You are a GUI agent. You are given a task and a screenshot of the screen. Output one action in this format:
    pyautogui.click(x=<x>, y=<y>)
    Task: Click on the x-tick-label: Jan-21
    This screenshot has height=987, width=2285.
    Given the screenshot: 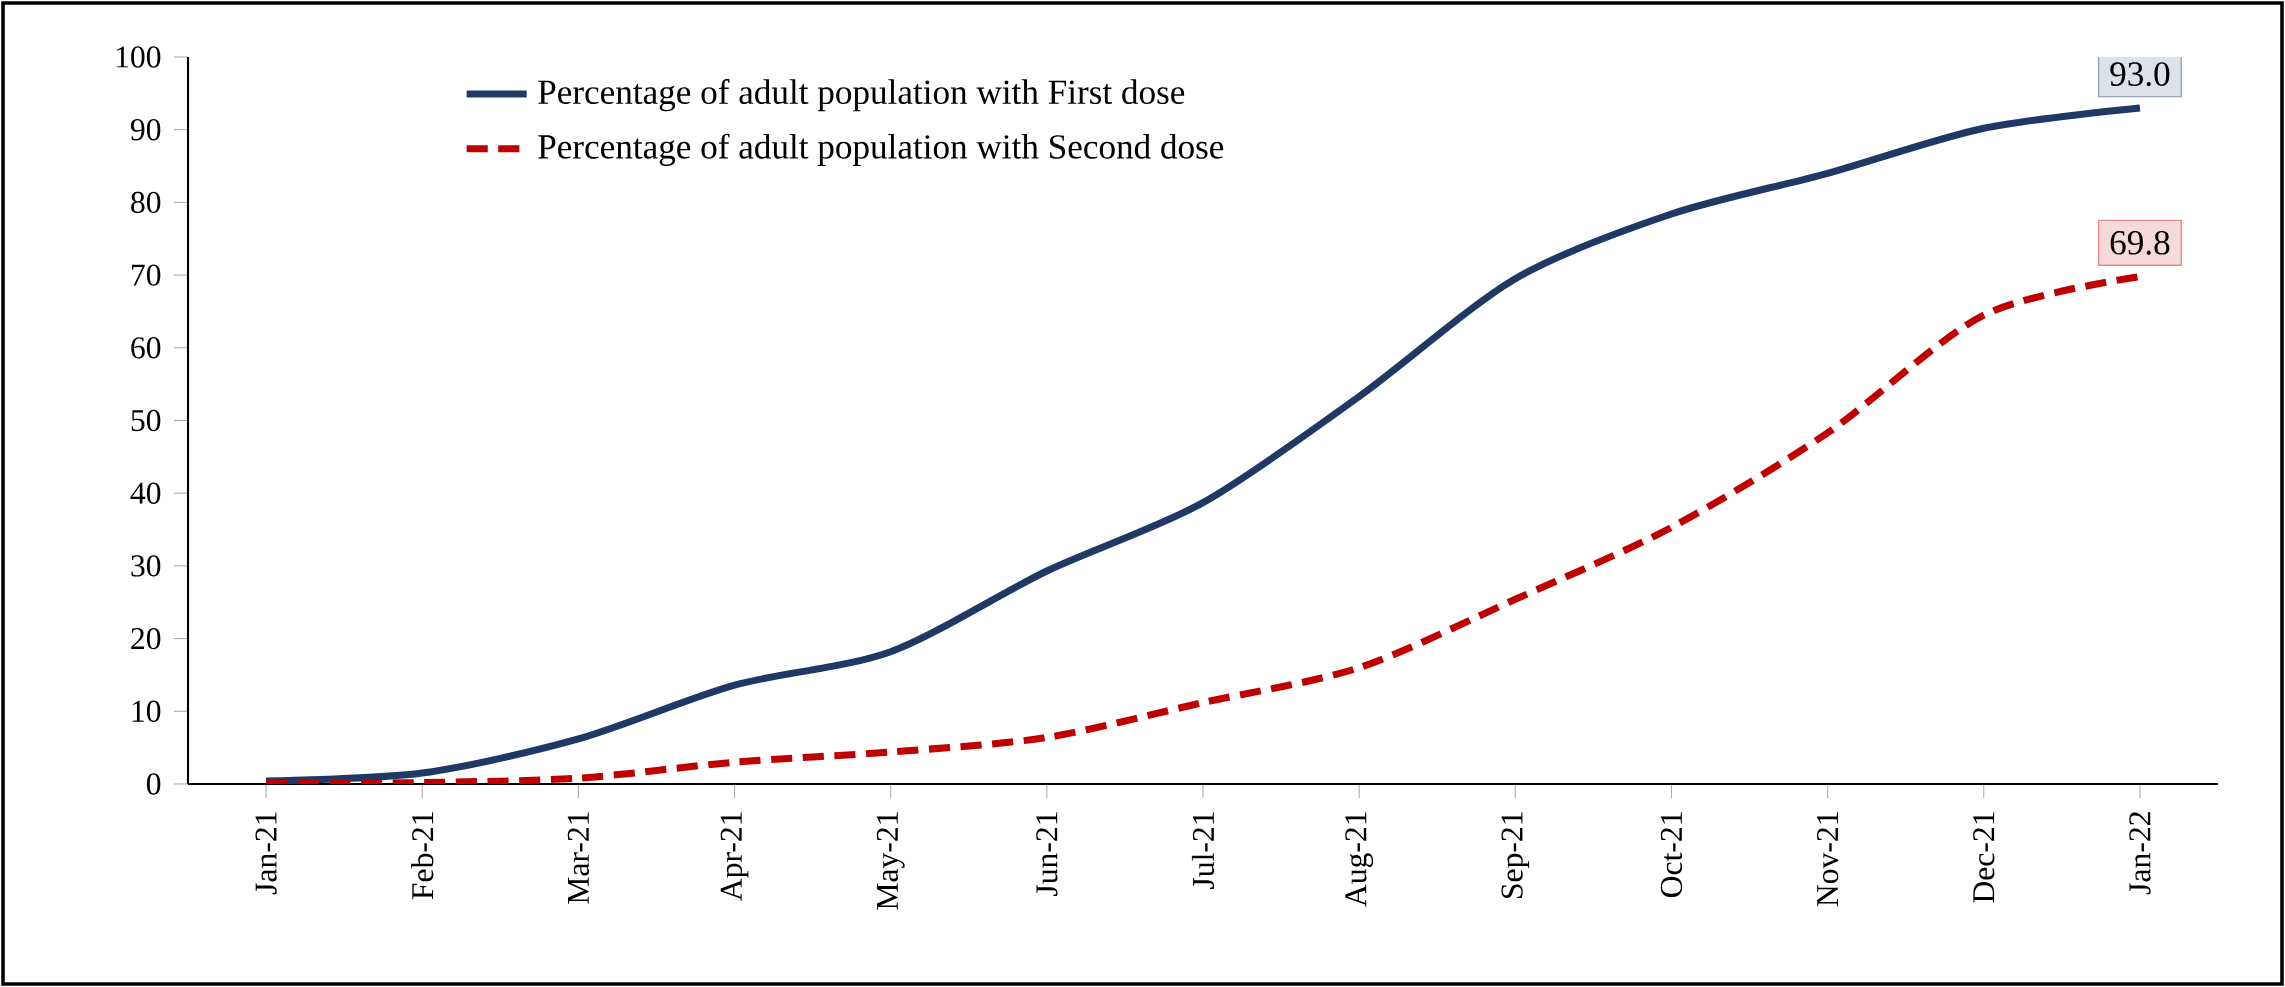 What is the action you would take?
    pyautogui.click(x=266, y=853)
    